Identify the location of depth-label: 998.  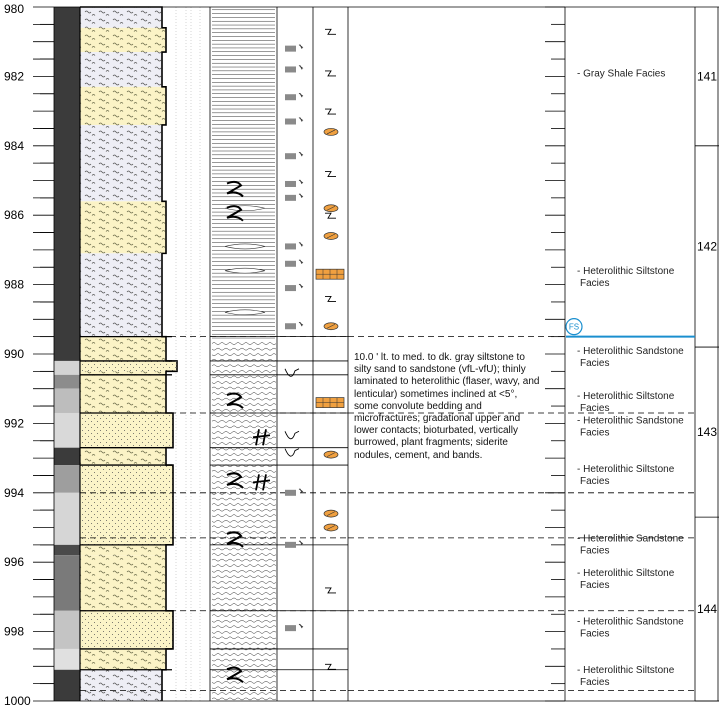
(14, 632).